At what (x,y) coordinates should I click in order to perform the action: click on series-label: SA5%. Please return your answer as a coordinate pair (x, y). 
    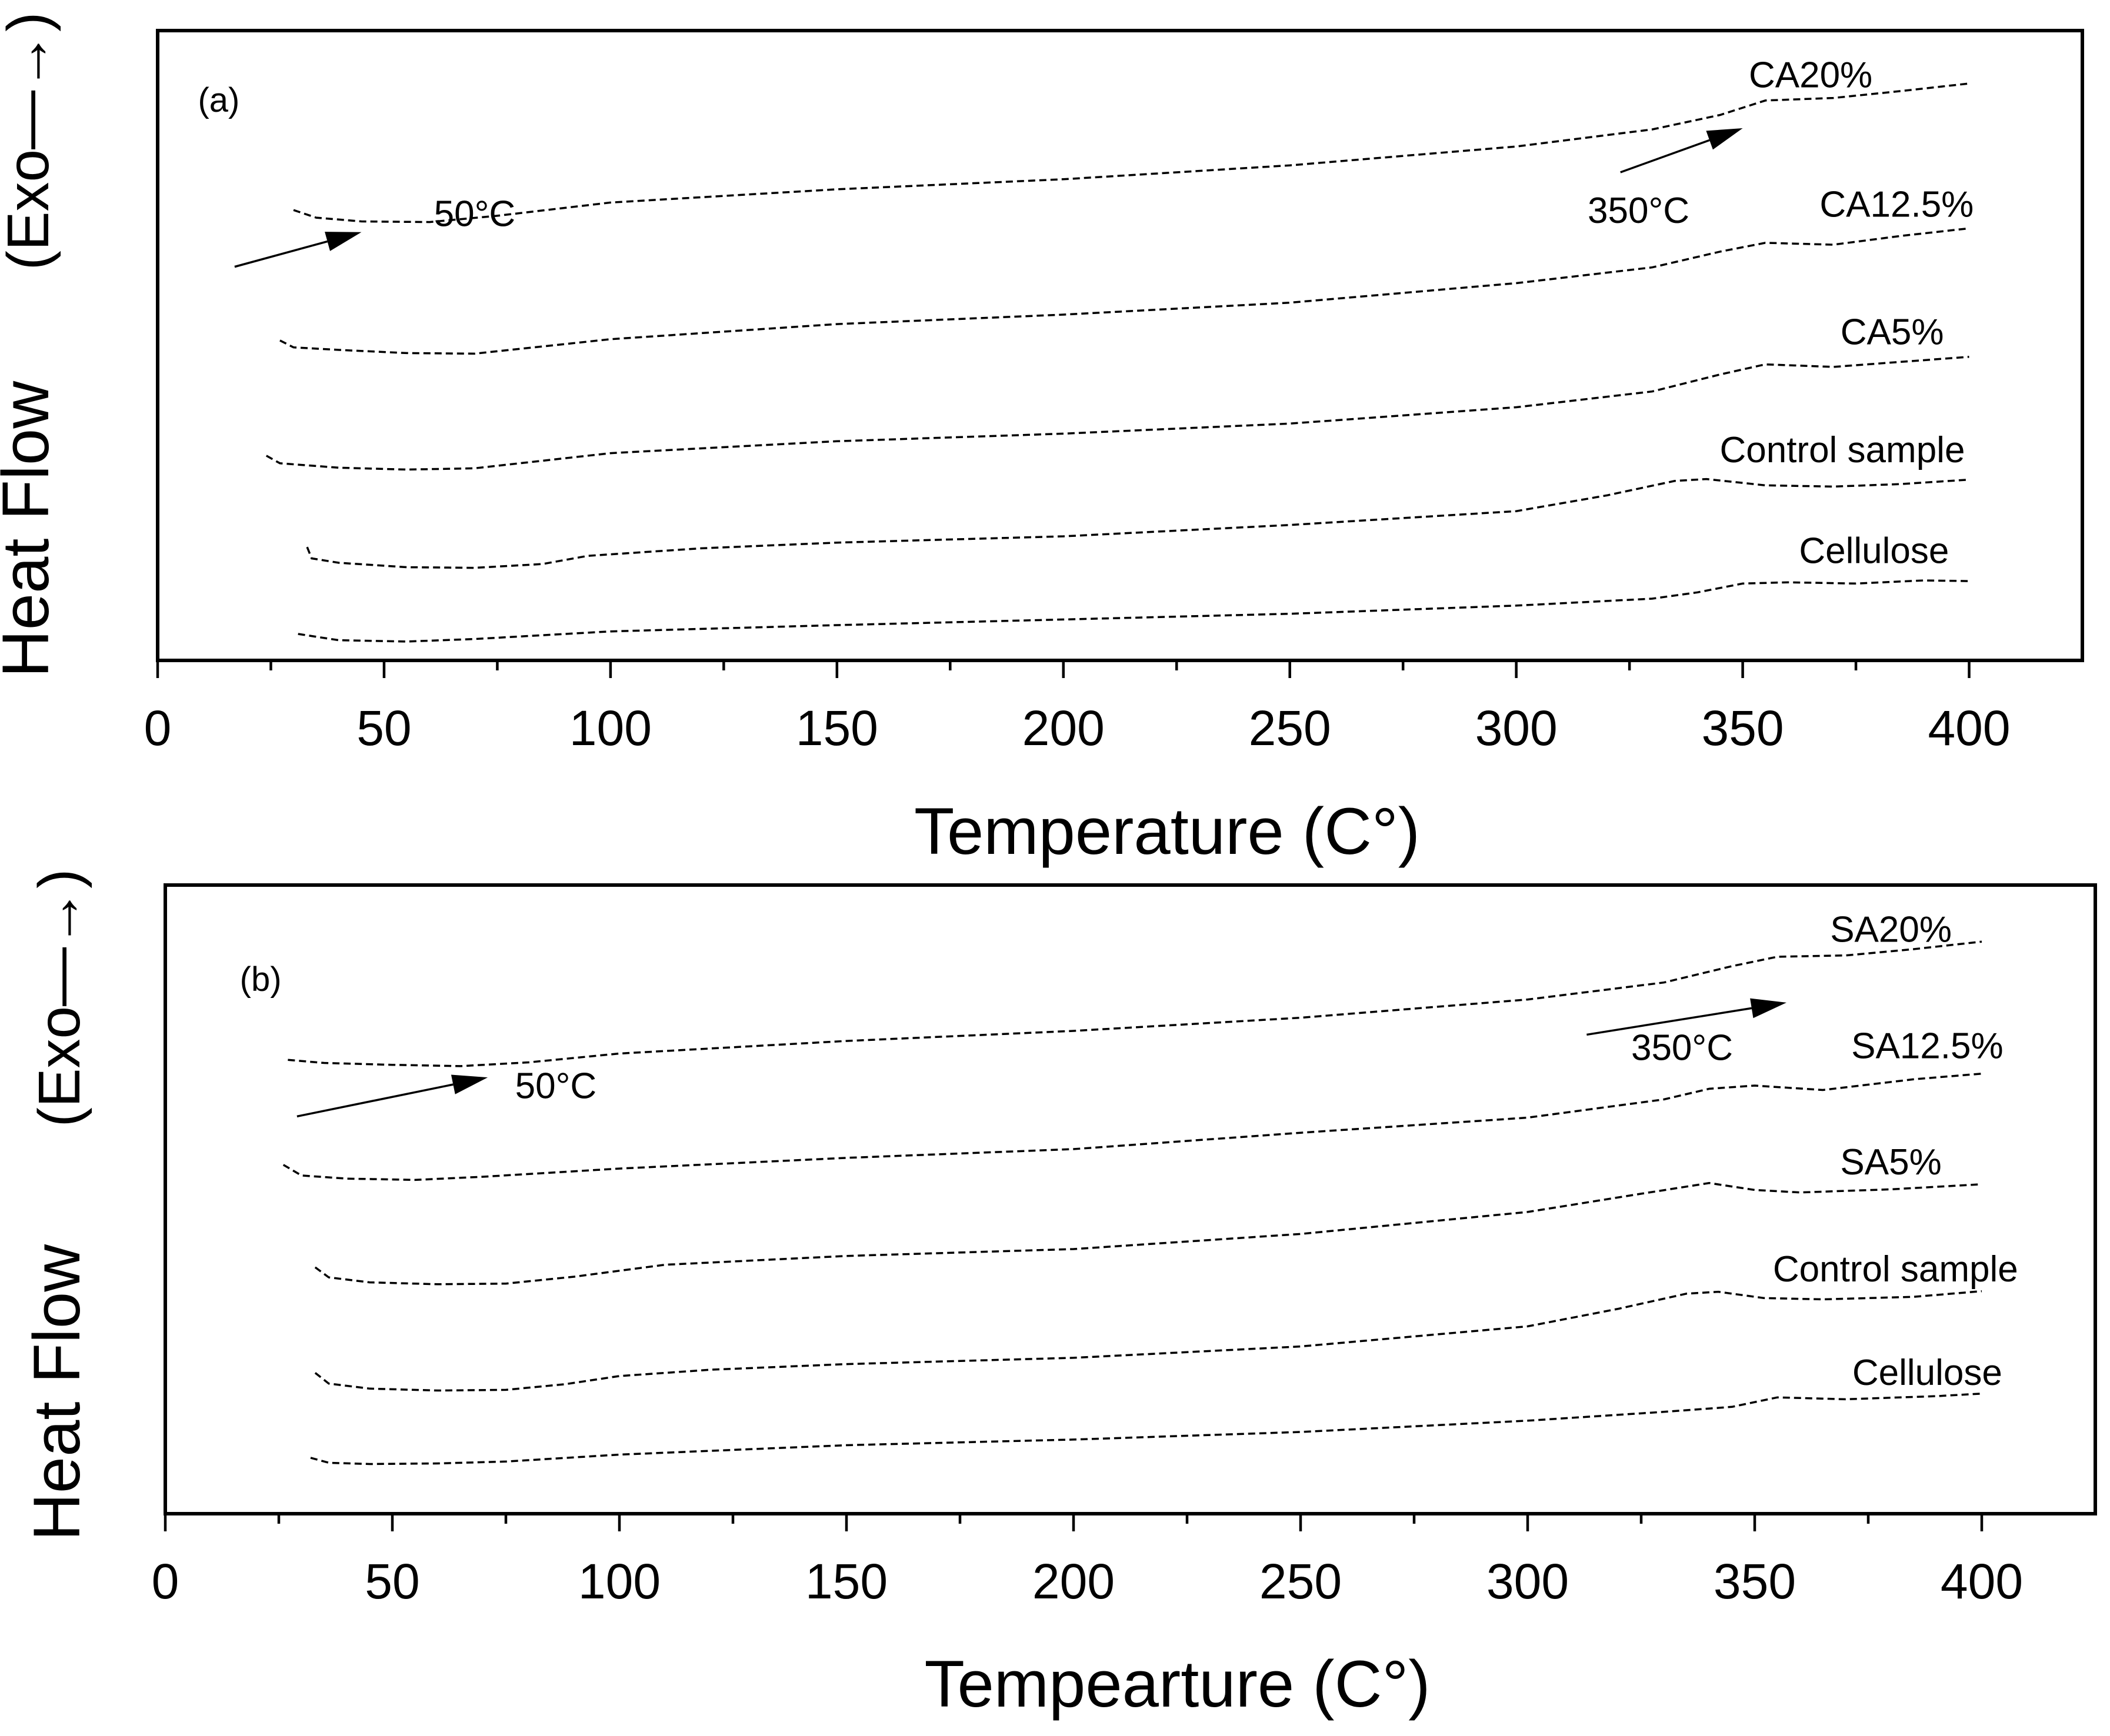
    Looking at the image, I should click on (1890, 1162).